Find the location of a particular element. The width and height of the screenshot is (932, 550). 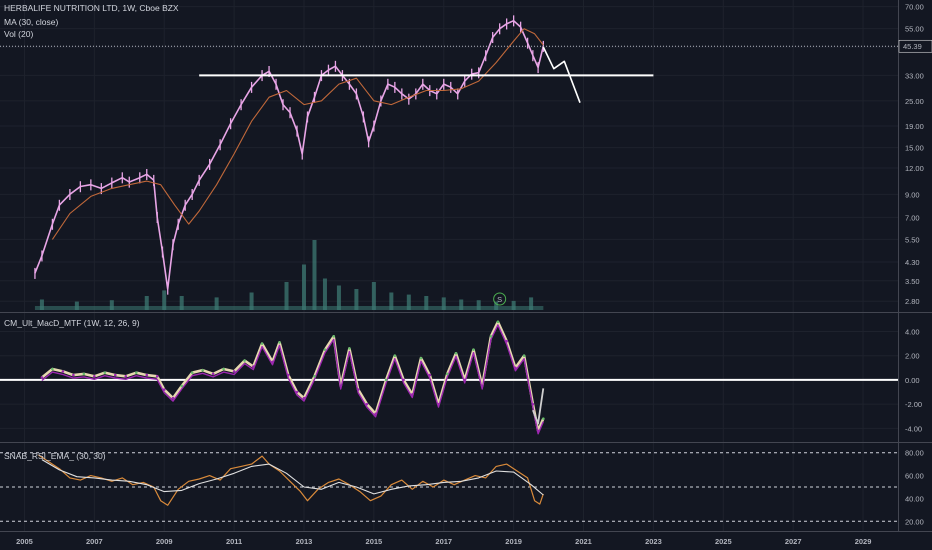

x-tick-label-4: 2013 is located at coordinates (304, 541).